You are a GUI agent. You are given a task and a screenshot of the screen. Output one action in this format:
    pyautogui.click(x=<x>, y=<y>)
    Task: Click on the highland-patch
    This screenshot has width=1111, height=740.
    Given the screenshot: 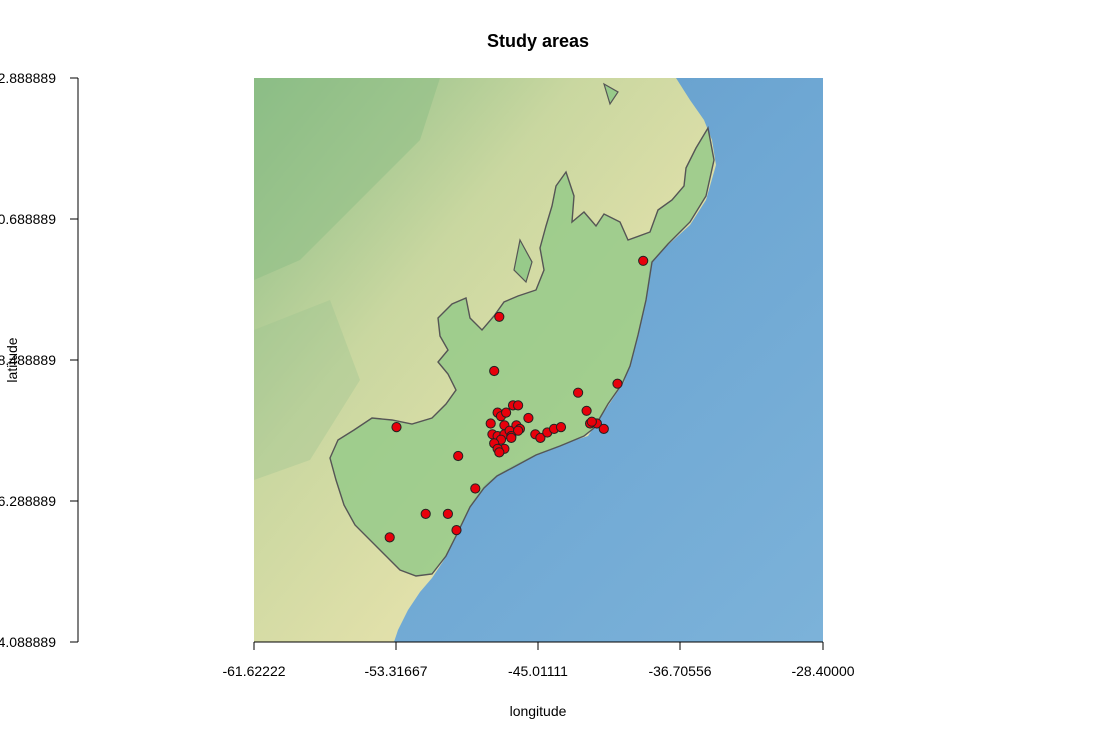 What is the action you would take?
    pyautogui.click(x=347, y=179)
    